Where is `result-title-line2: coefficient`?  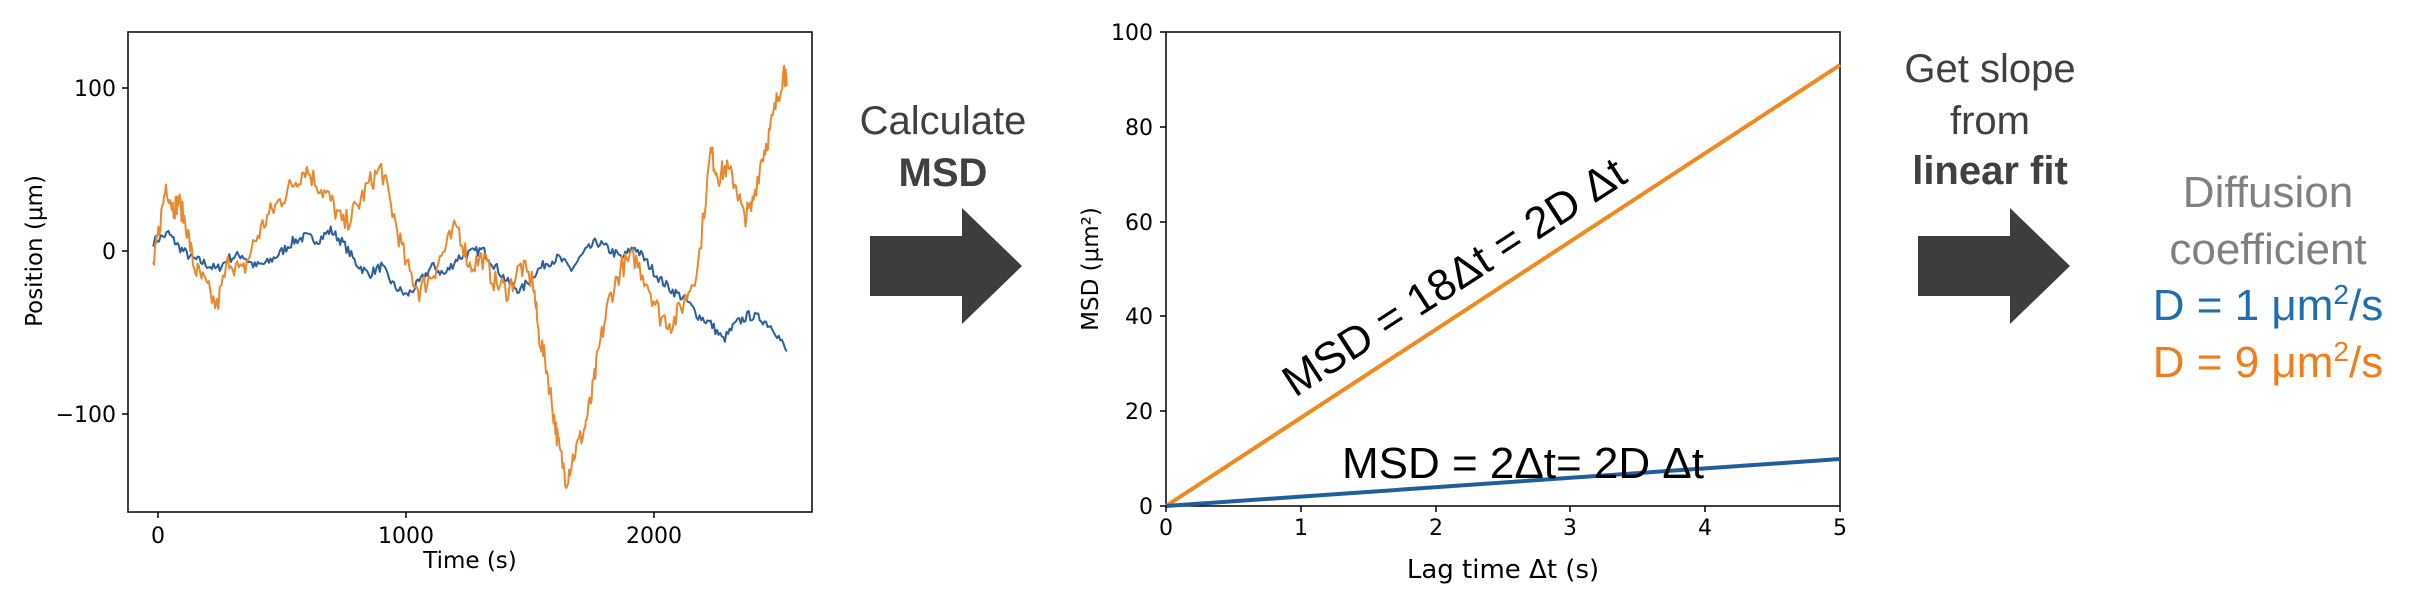
result-title-line2: coefficient is located at coordinates (2267, 249).